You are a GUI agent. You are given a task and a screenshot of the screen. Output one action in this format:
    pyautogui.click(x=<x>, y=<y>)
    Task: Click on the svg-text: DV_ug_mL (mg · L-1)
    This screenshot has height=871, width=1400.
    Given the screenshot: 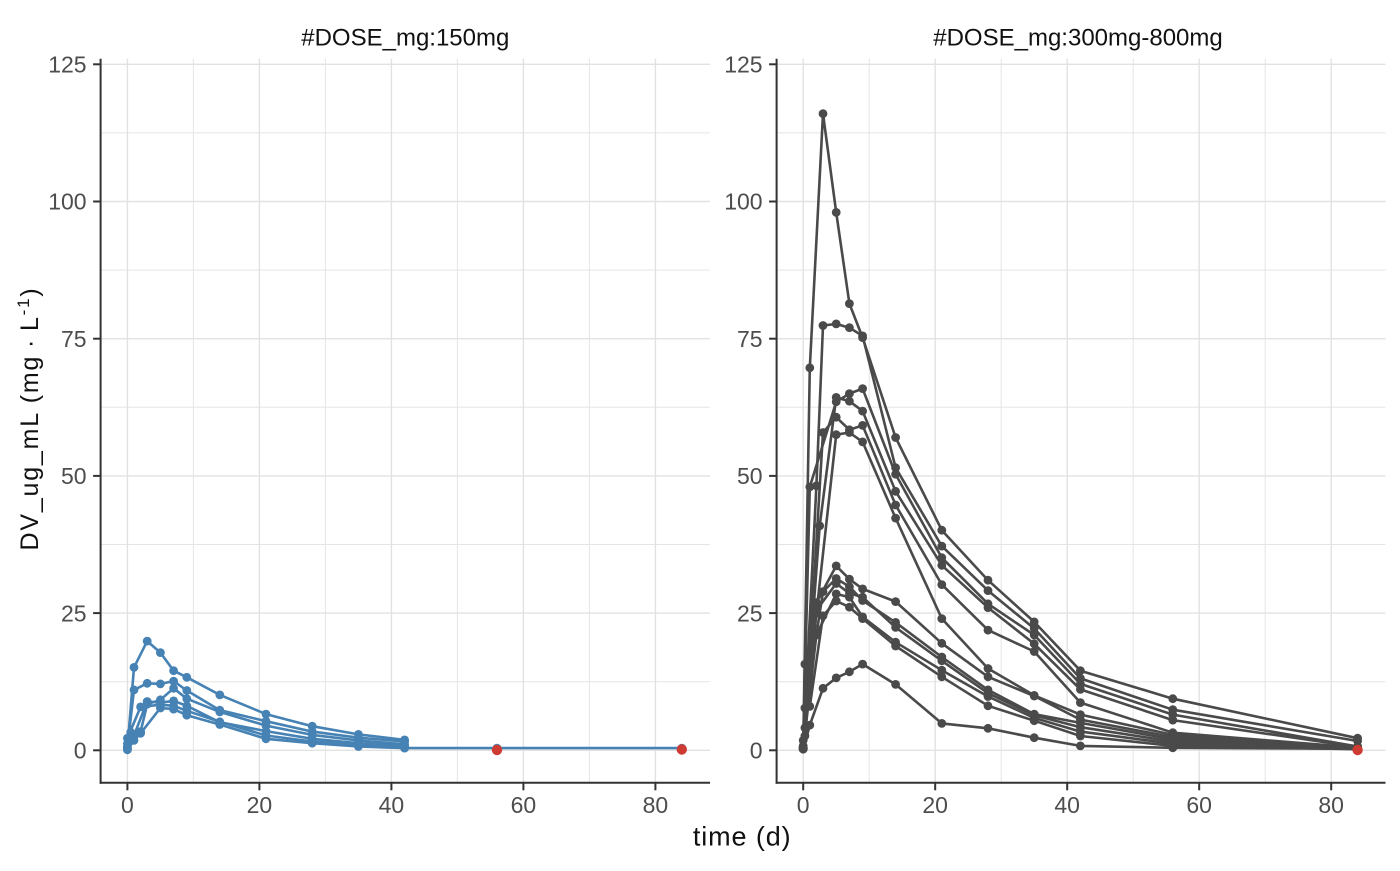 What is the action you would take?
    pyautogui.click(x=29, y=418)
    